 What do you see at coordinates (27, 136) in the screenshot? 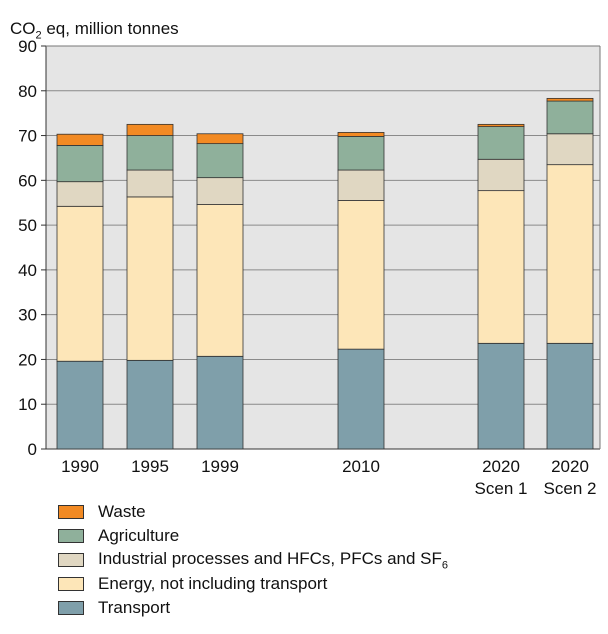
I see `y-tick-label: 70` at bounding box center [27, 136].